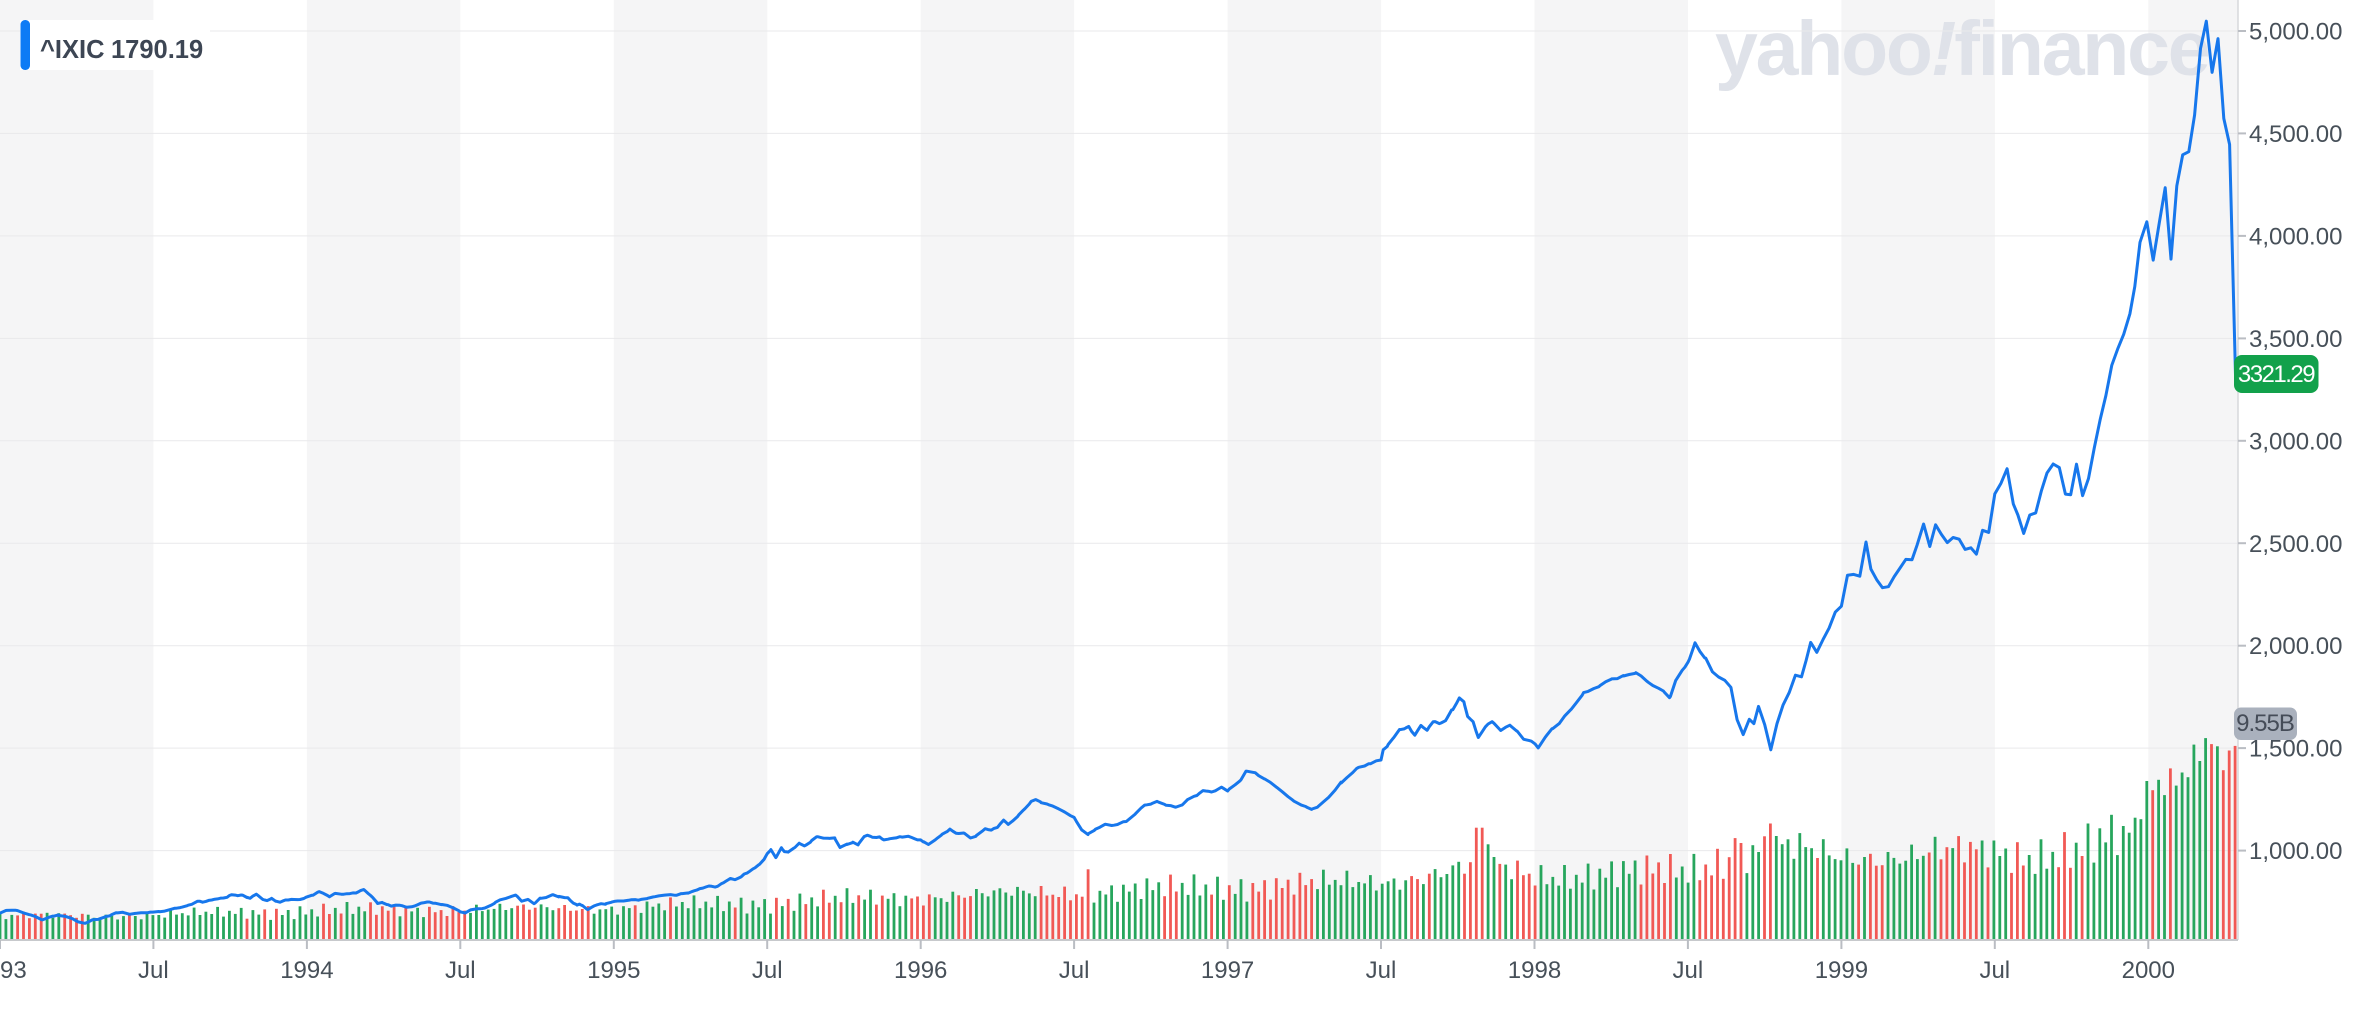 The image size is (2372, 1022). What do you see at coordinates (1841, 970) in the screenshot?
I see `svg-text: 1999` at bounding box center [1841, 970].